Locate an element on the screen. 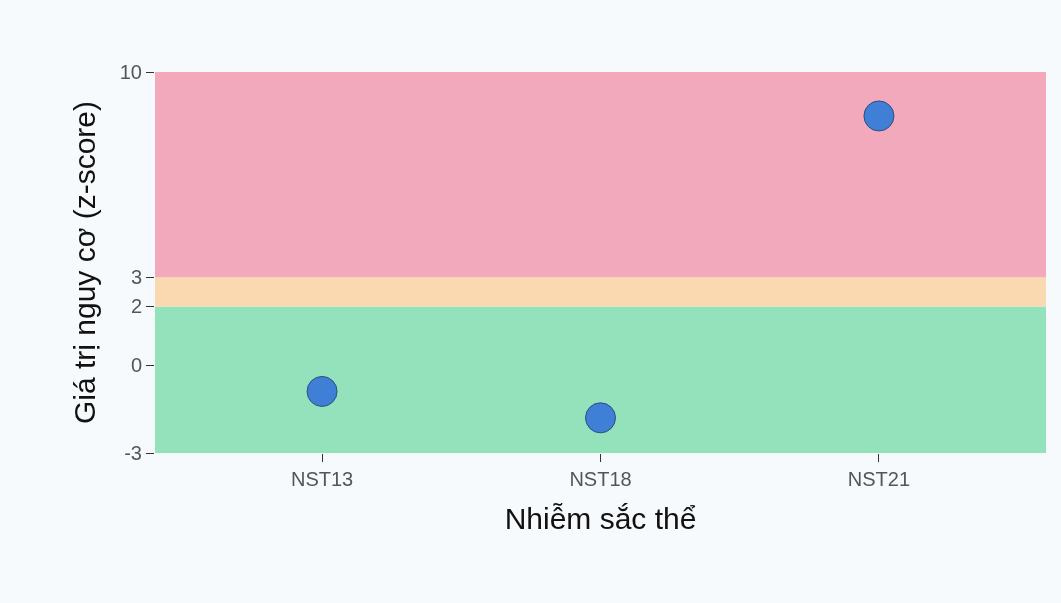 This screenshot has width=1061, height=603. y-axis-title: Giá trị nguy cơ (z-score) is located at coordinates (84, 262).